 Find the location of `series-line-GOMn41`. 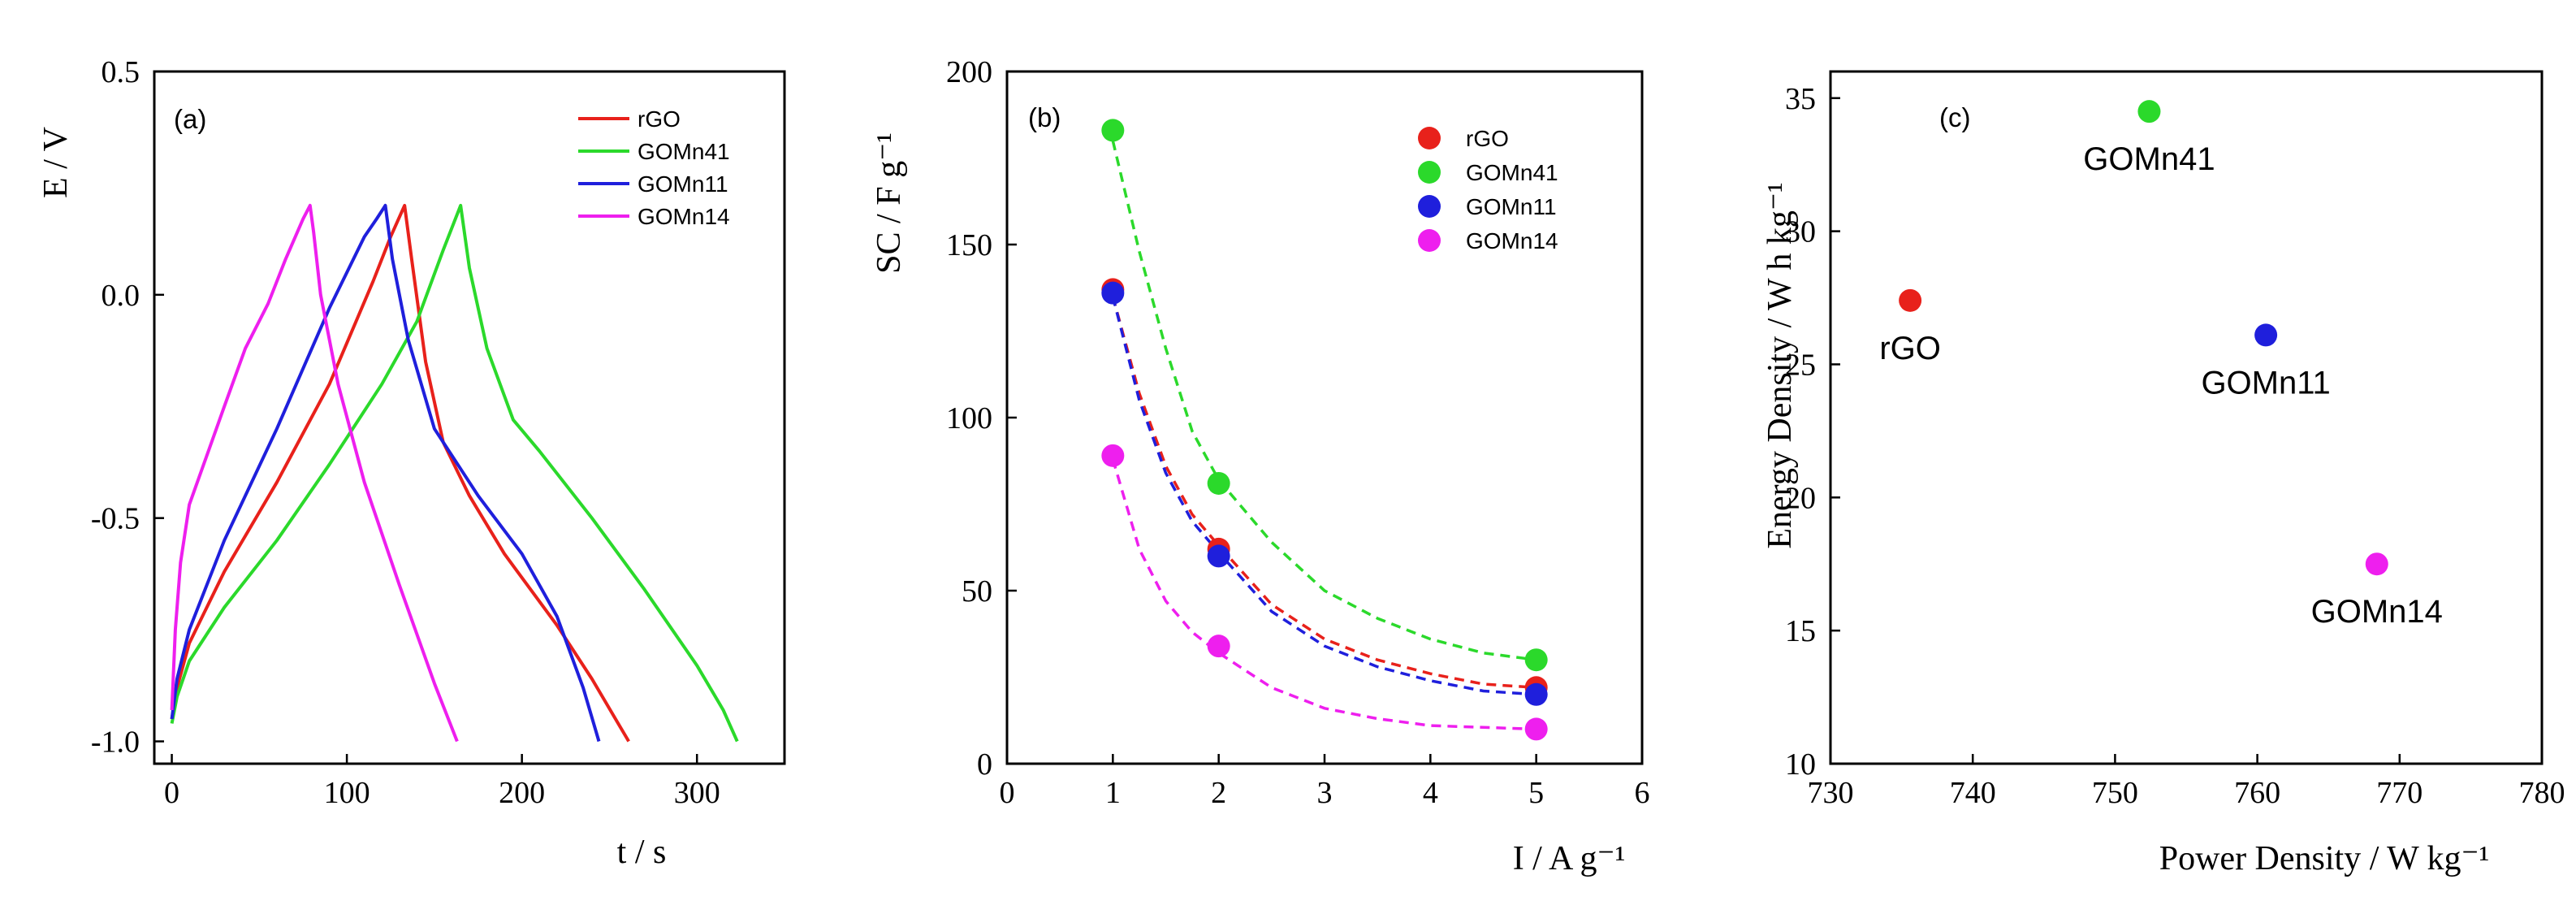

series-line-GOMn41 is located at coordinates (455, 473).